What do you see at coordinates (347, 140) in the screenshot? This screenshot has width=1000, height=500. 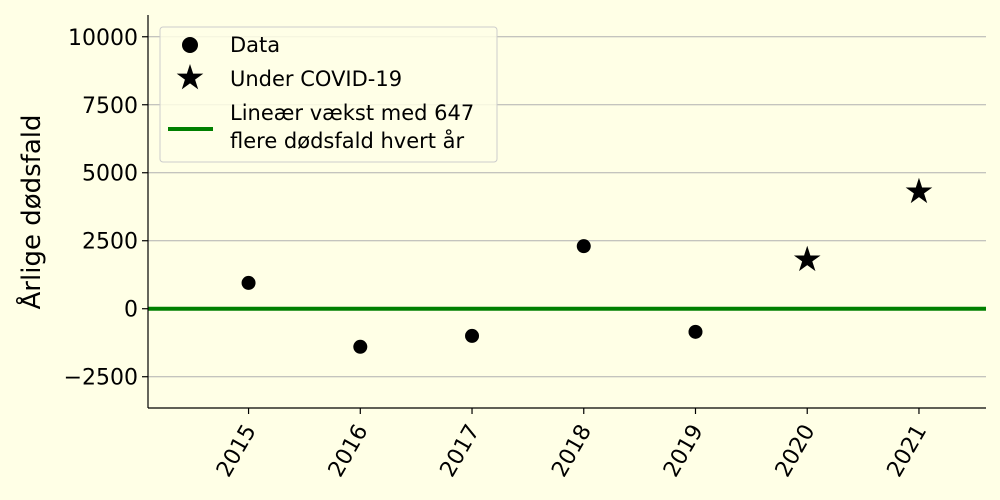 I see `legend-trend-label-line-2: flere dødsfald hvert år` at bounding box center [347, 140].